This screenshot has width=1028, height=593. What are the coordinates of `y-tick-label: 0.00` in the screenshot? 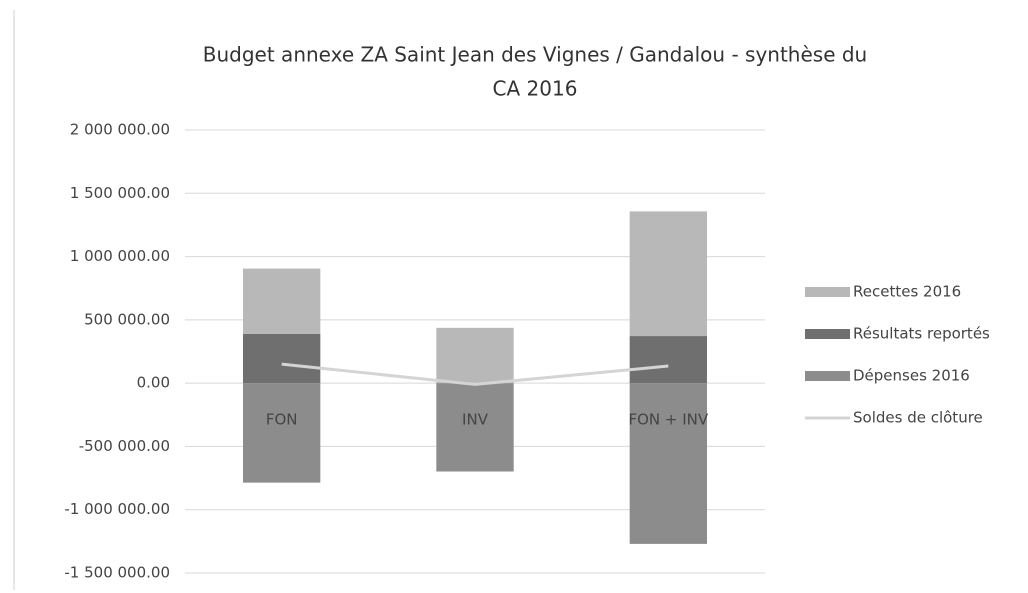 It's located at (153, 383).